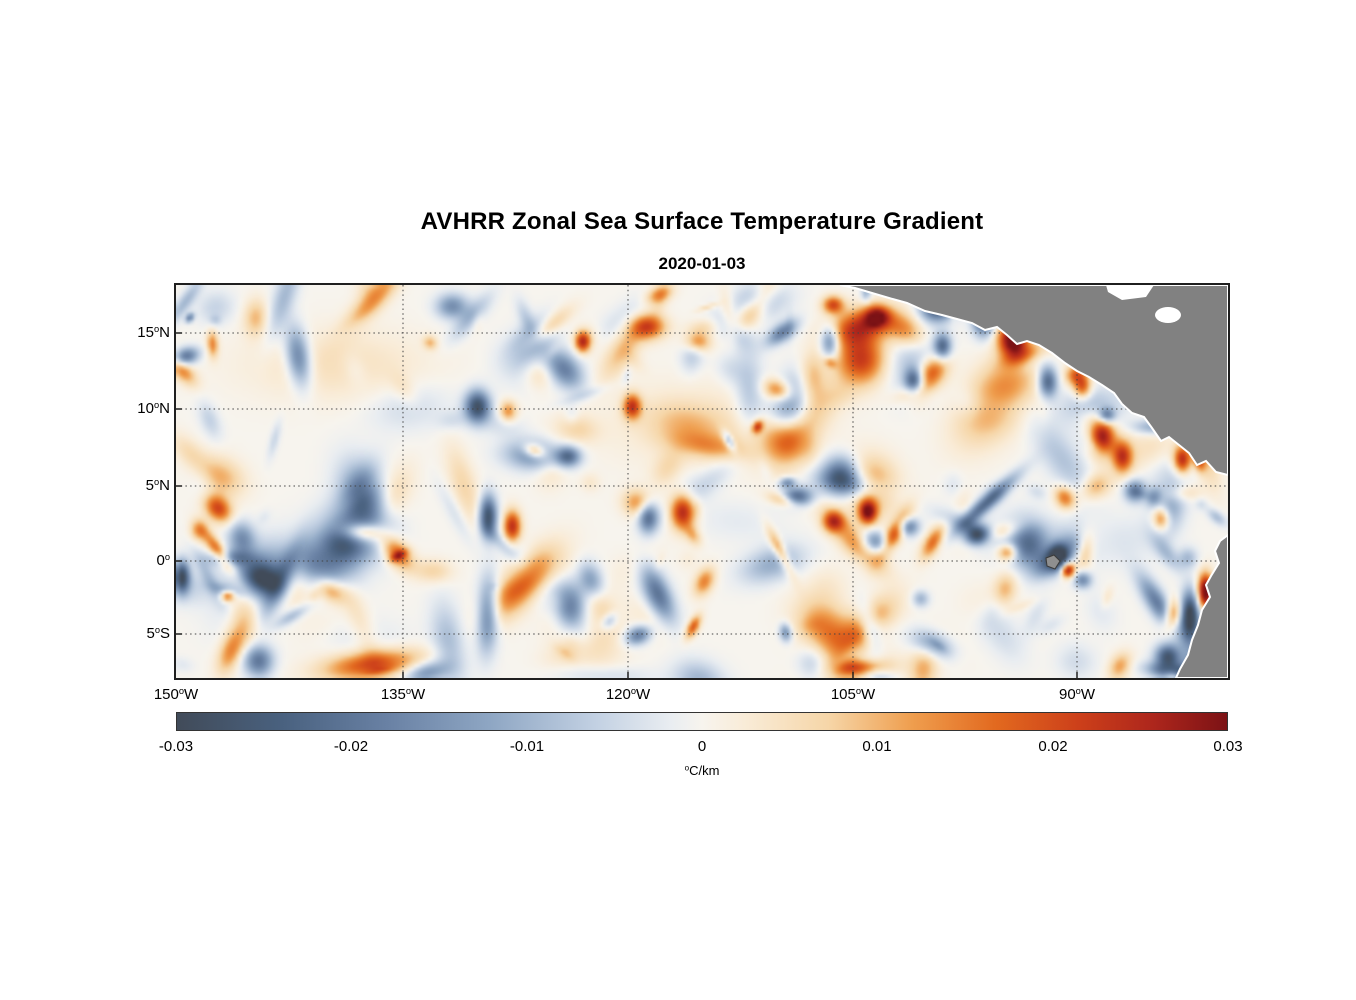  Describe the element at coordinates (118, 333) in the screenshot. I see `y-tick-label-15n: 15oN` at that location.